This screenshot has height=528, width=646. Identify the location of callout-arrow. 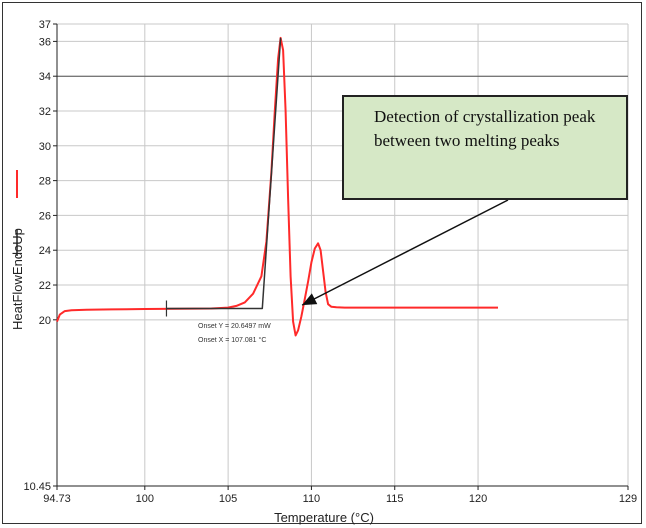
(405, 252).